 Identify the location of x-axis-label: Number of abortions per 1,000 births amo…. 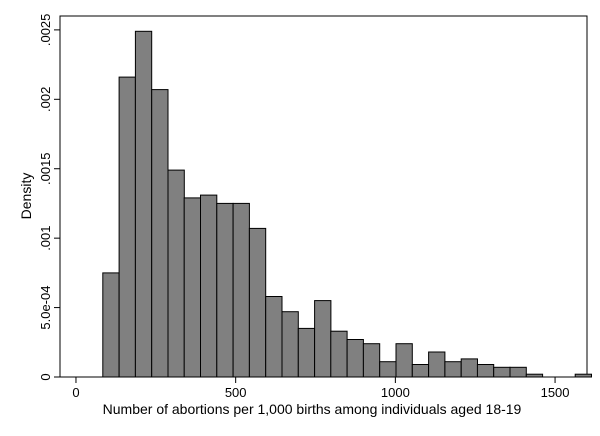
(312, 409).